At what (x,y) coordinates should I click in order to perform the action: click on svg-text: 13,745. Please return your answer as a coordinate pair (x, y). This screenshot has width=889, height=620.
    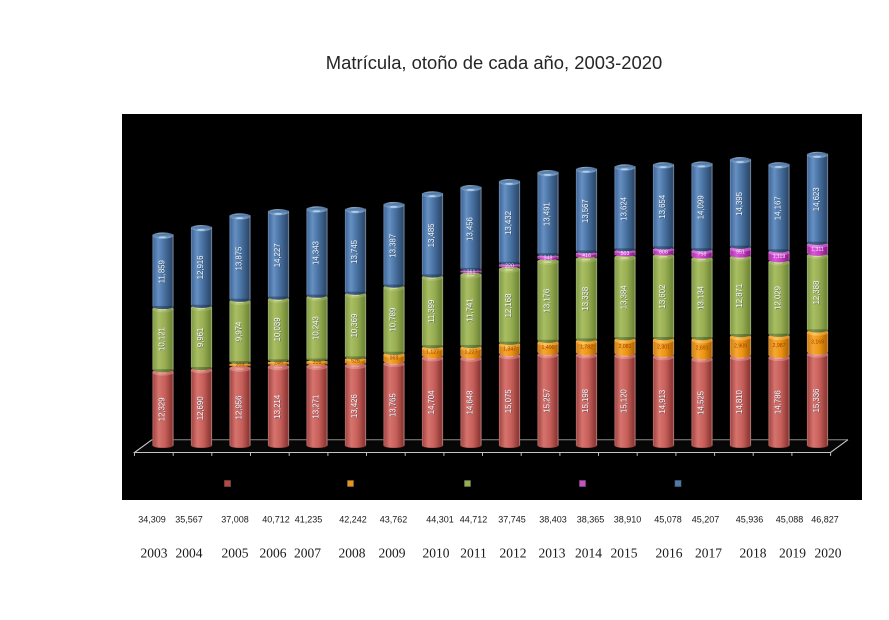
    Looking at the image, I should click on (354, 251).